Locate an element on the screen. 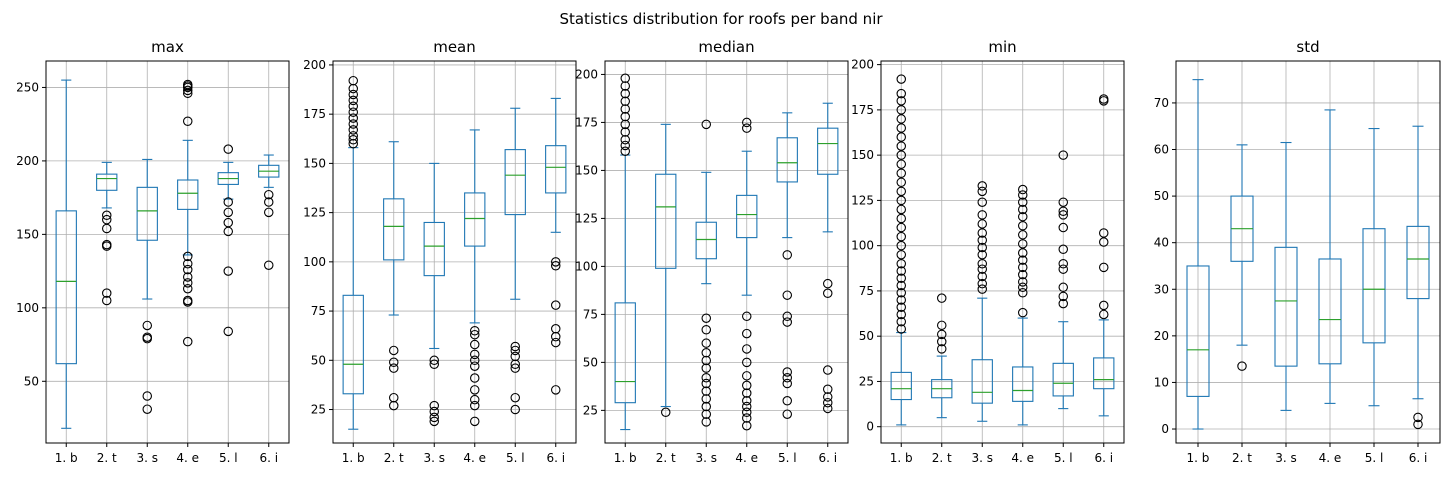  y-tick-label: 50 is located at coordinates (590, 362).